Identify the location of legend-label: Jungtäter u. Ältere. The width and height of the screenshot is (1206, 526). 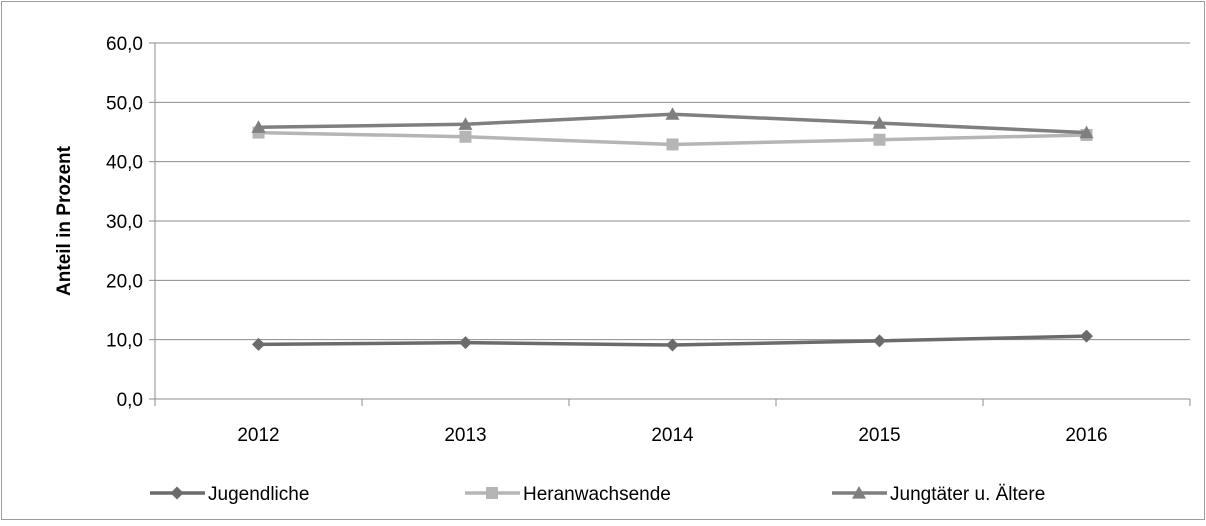
(967, 494).